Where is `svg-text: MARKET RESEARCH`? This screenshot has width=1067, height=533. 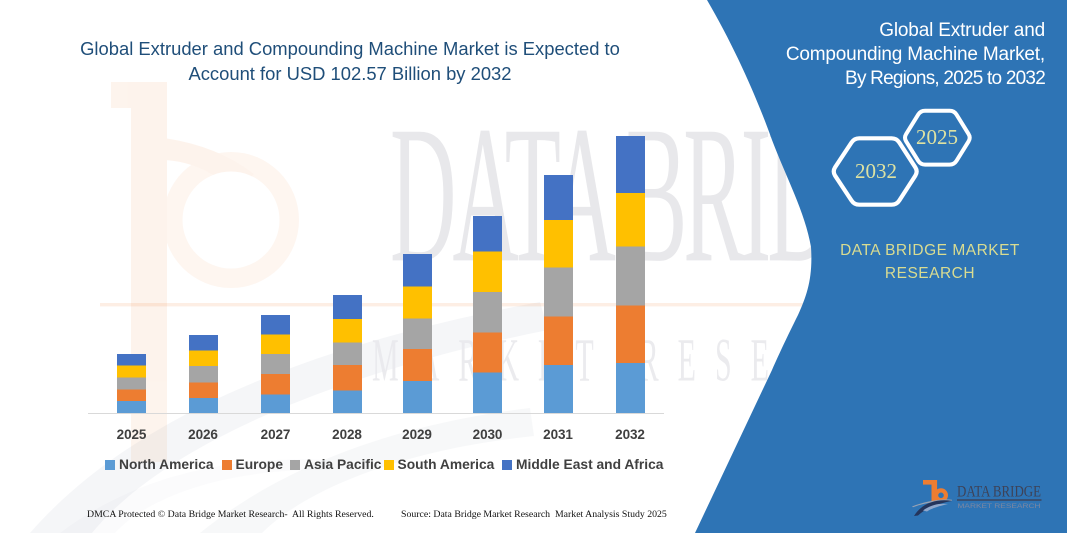
svg-text: MARKET RESEARCH is located at coordinates (999, 506).